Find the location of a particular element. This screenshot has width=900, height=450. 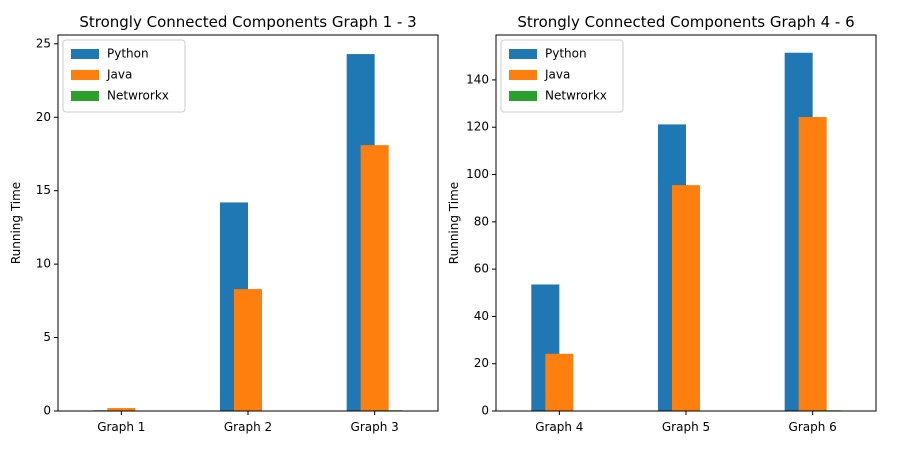

y-tick-label: 5 is located at coordinates (47, 337).